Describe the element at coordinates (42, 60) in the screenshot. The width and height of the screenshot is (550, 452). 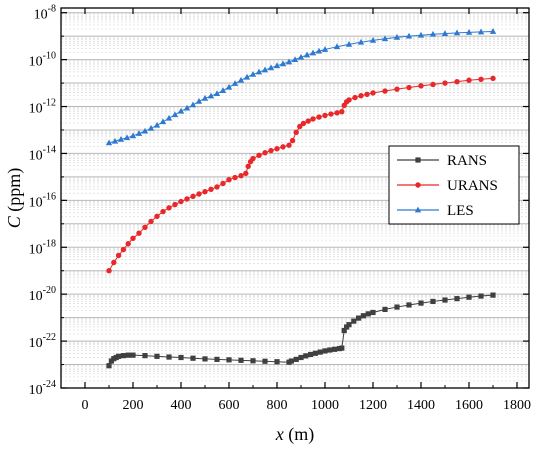
I see `y-tick-label: 10-10` at that location.